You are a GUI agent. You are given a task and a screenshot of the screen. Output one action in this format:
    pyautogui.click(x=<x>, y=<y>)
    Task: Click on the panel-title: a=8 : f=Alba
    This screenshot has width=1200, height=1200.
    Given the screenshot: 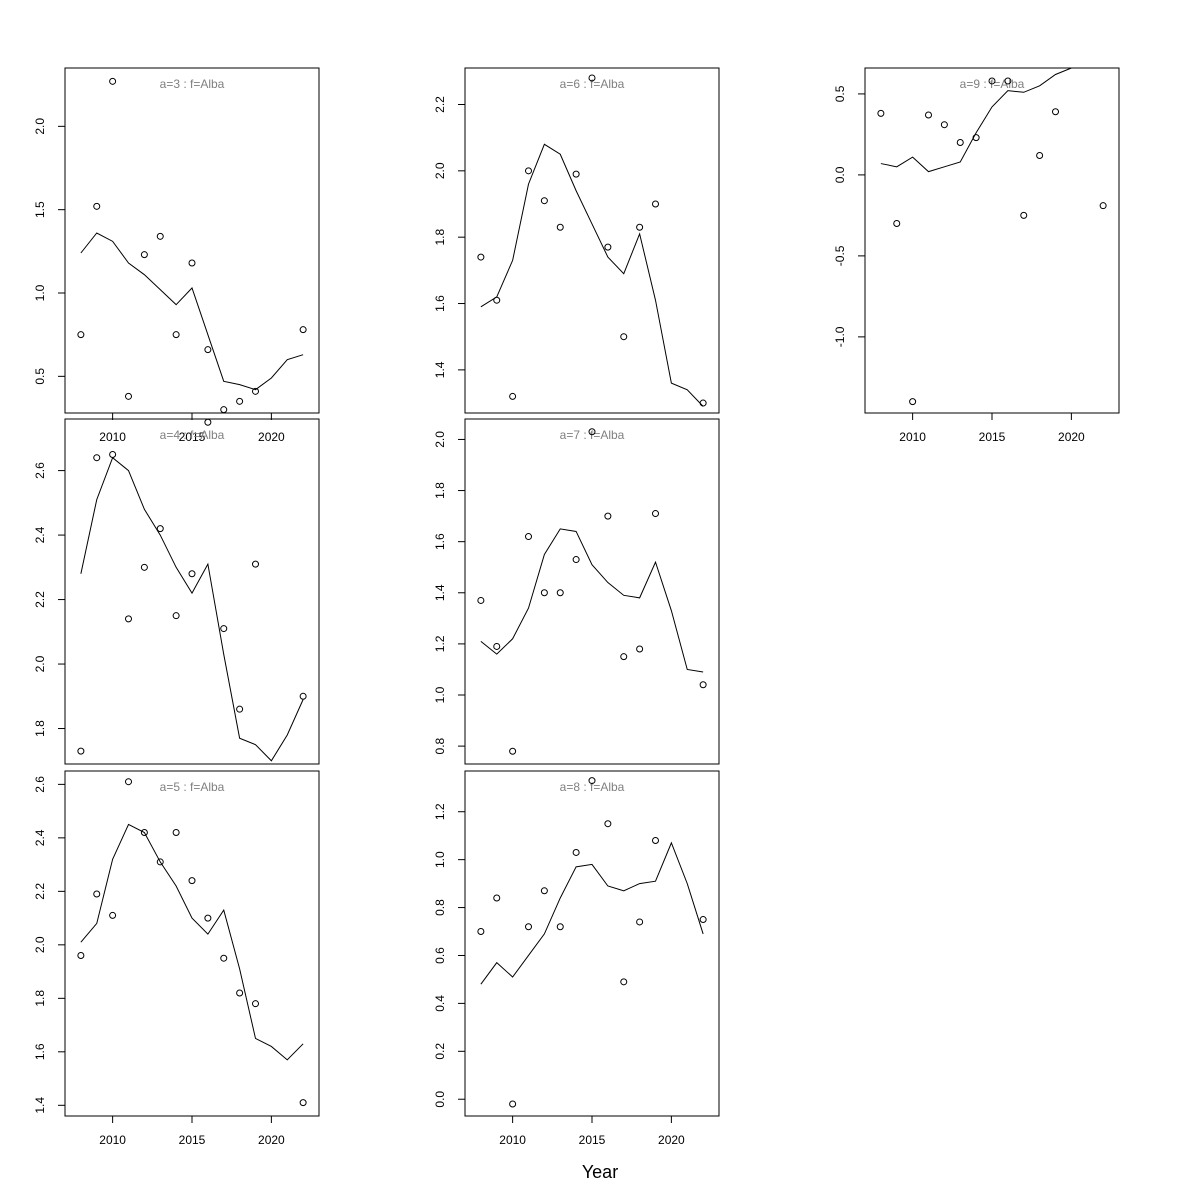 What is the action you would take?
    pyautogui.click(x=592, y=787)
    